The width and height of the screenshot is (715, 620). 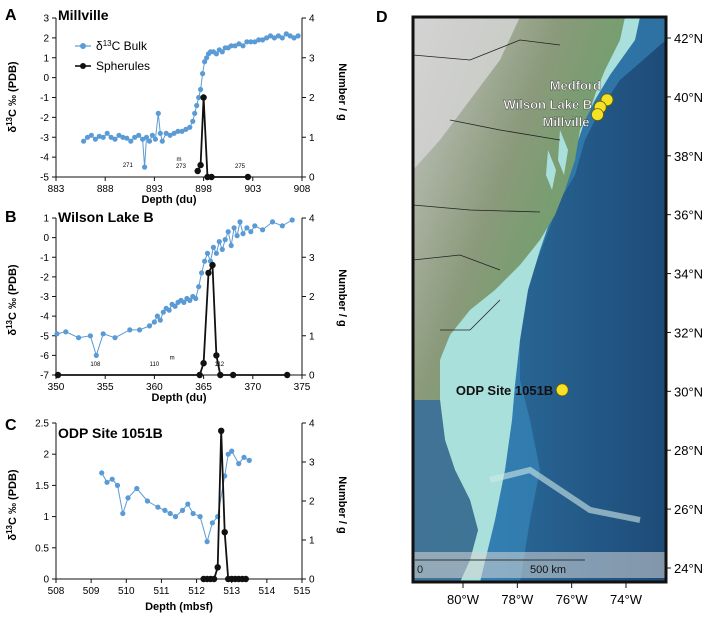 I want to click on panel-c-title: ODP Site 1051B, so click(x=110, y=433).